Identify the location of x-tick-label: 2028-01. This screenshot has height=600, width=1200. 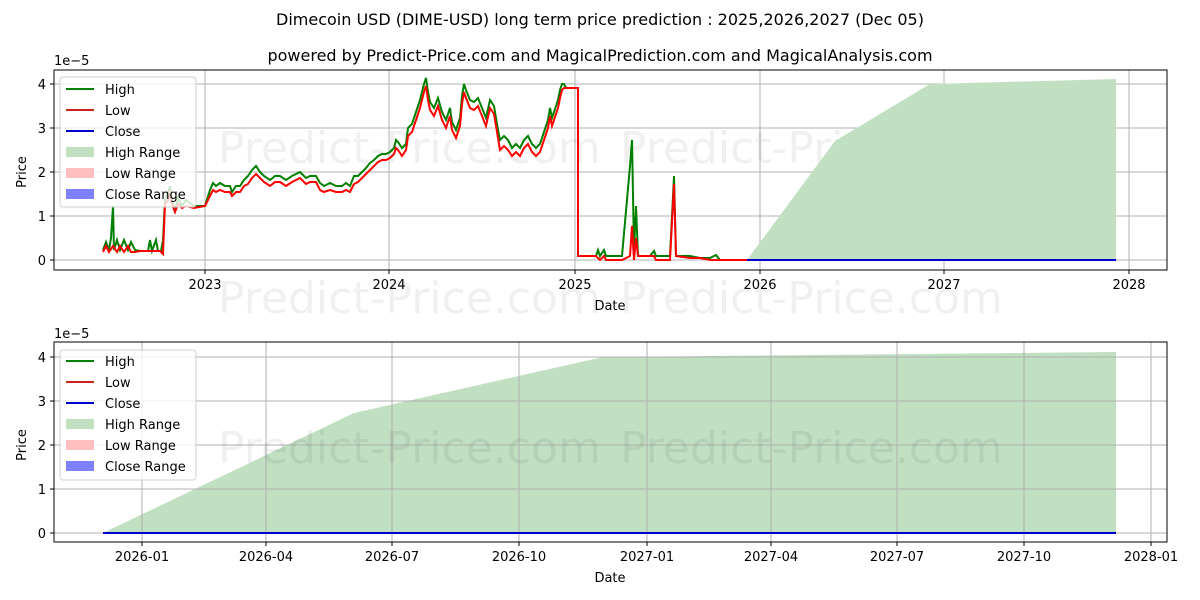
(1151, 557).